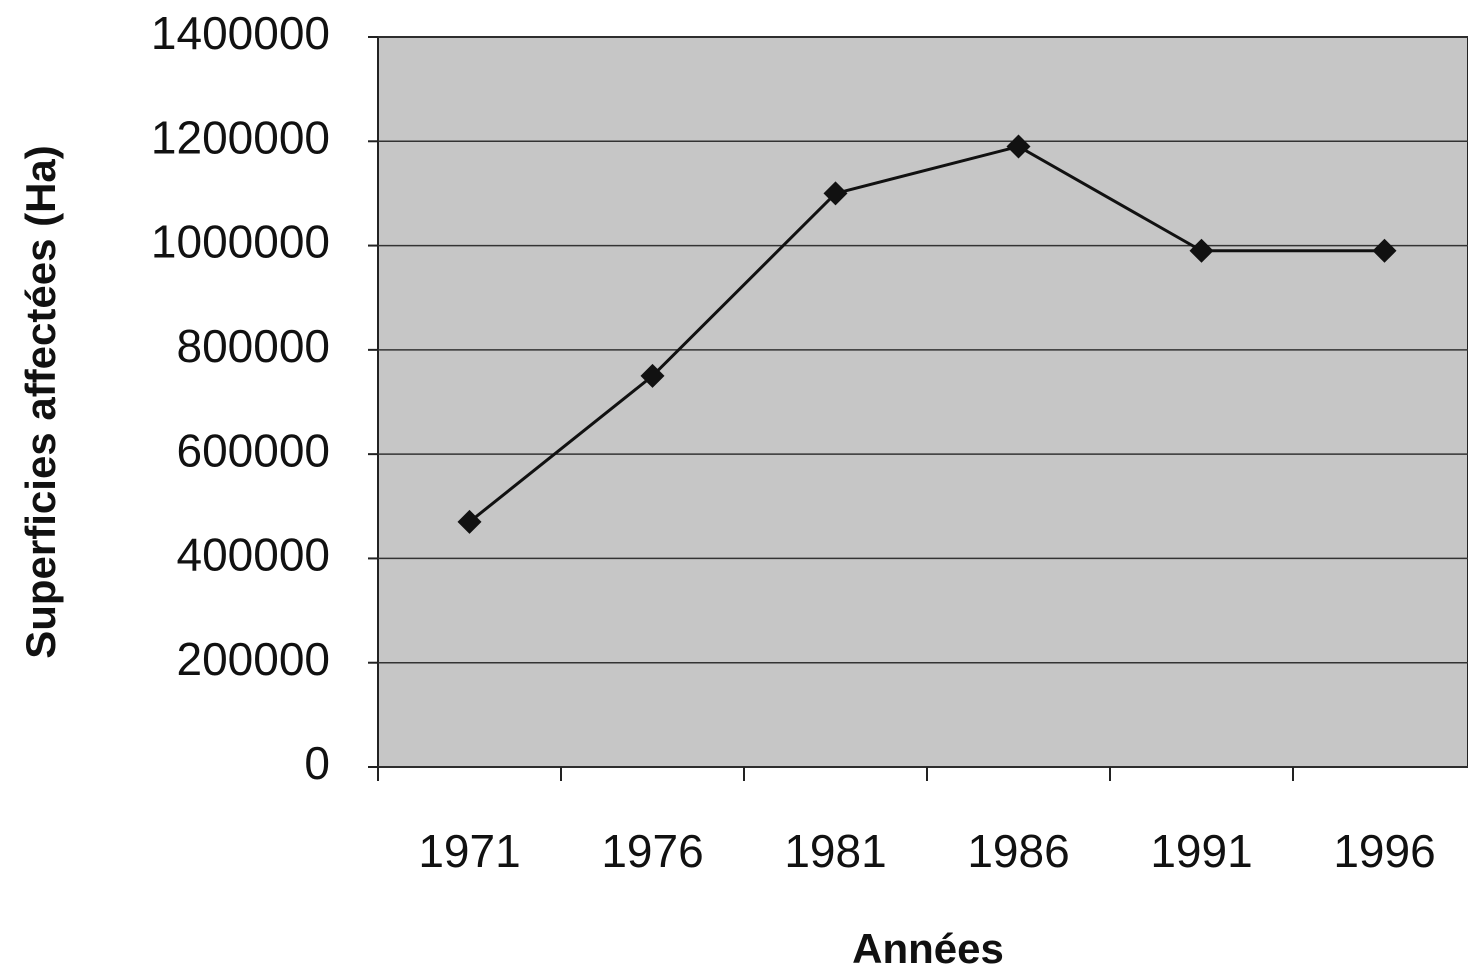  Describe the element at coordinates (240, 242) in the screenshot. I see `y-tick-label: 1000000` at that location.